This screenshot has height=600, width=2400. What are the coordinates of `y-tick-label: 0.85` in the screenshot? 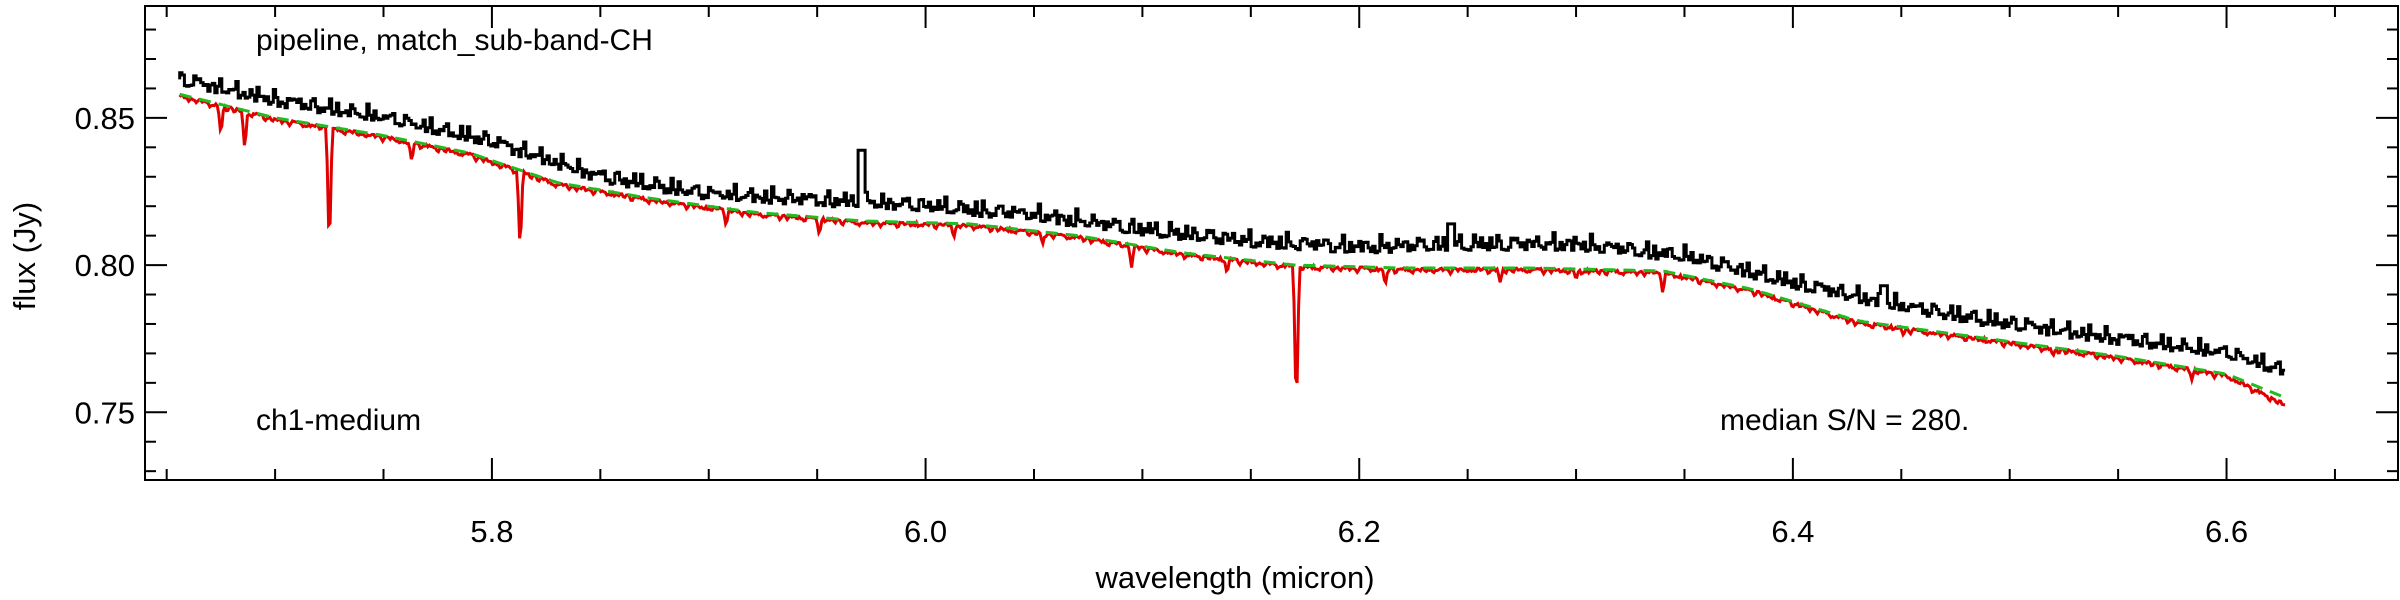 It's located at (105, 118).